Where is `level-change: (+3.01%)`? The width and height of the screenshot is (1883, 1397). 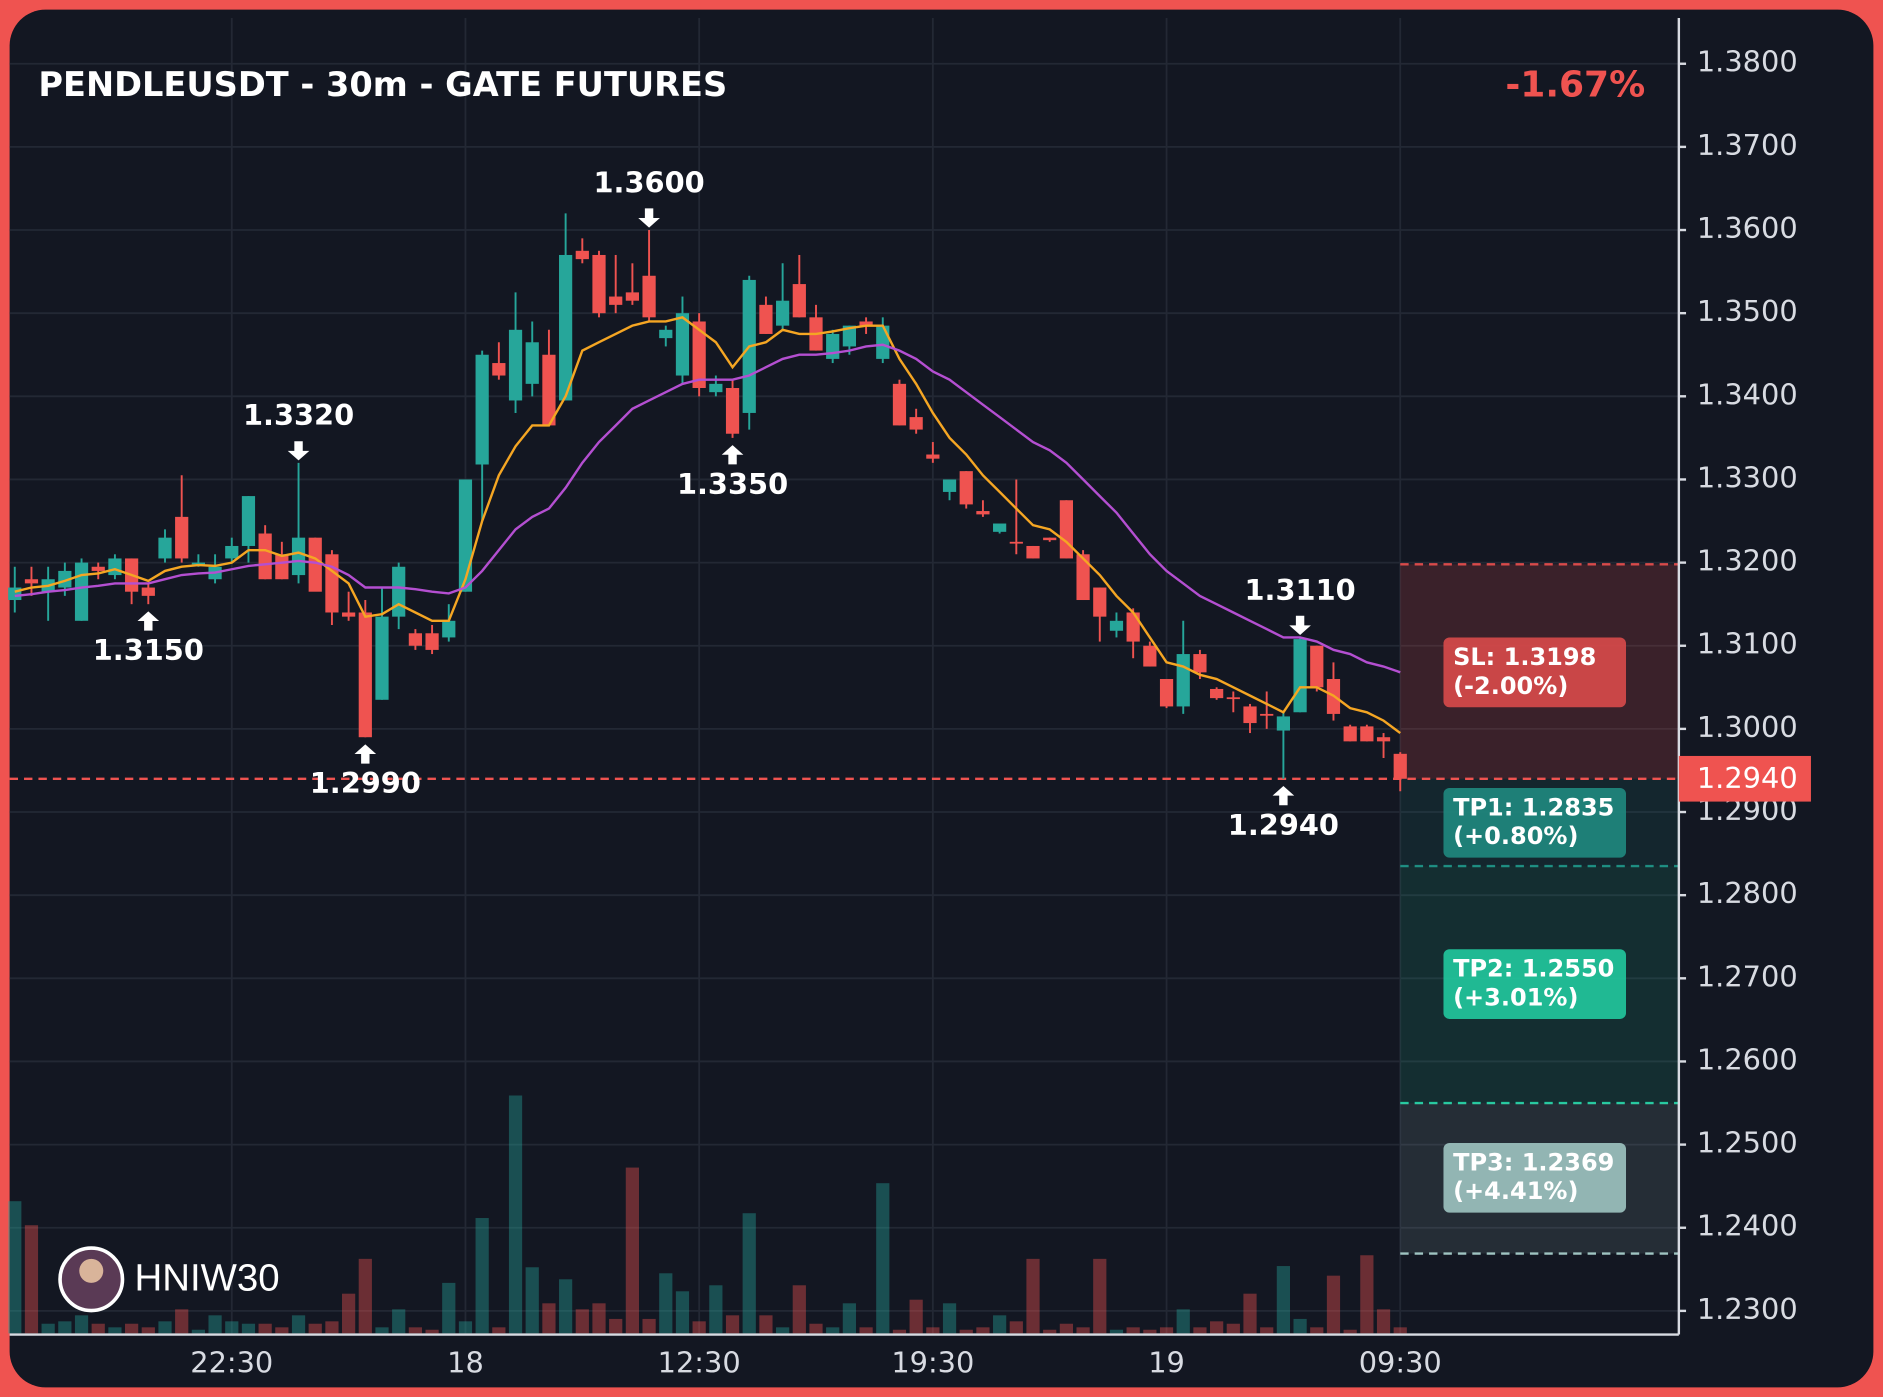
level-change: (+3.01%) is located at coordinates (1515, 998).